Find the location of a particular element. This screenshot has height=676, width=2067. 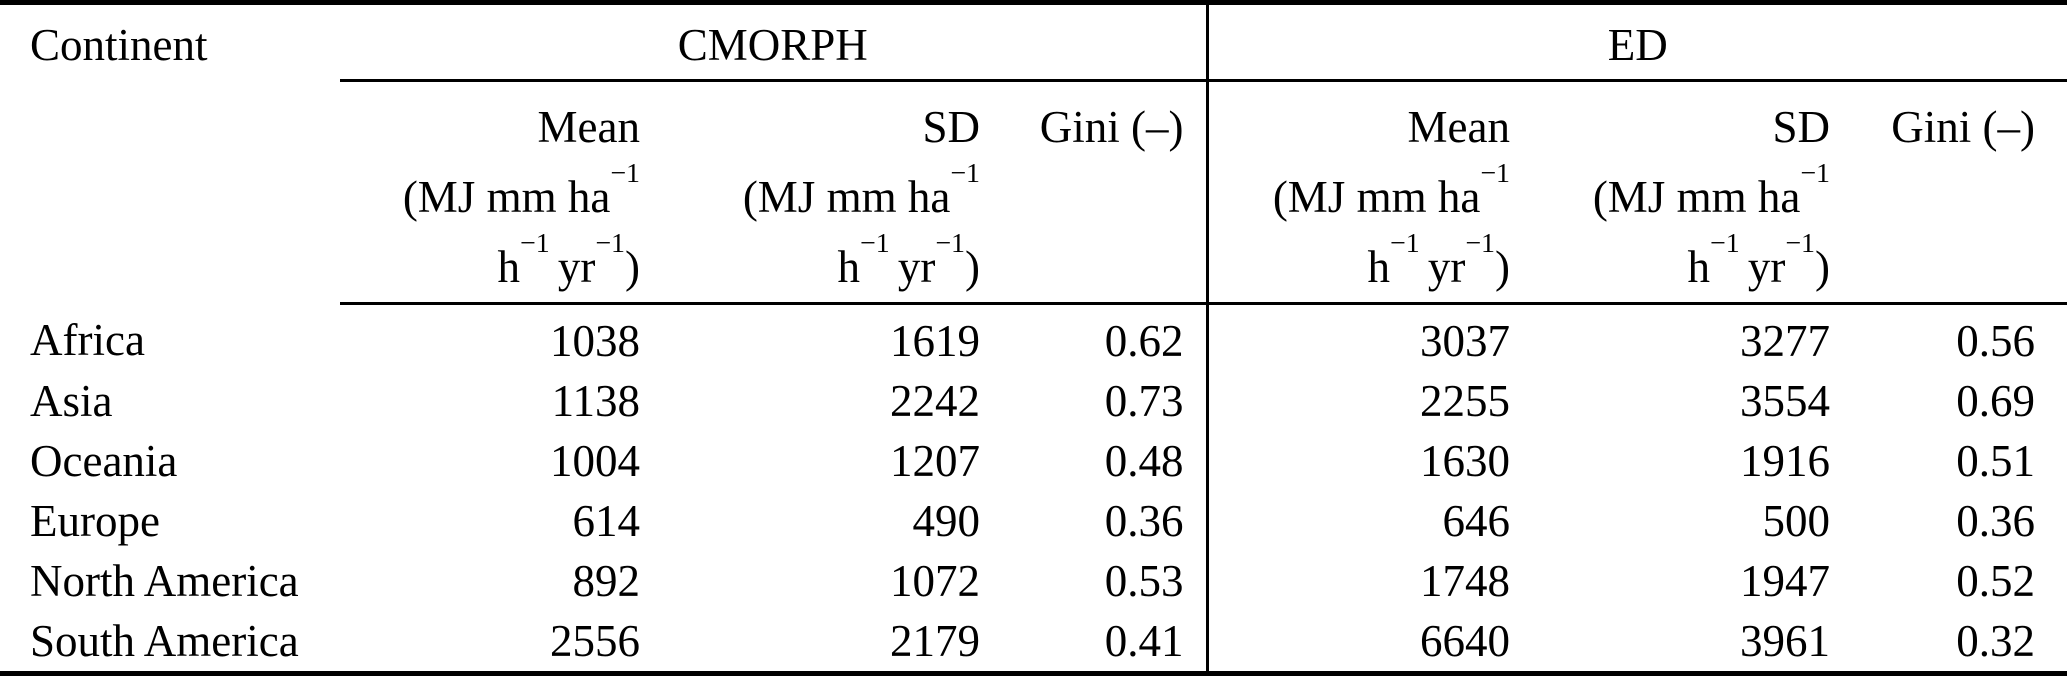

ed-mean-value: 6640 is located at coordinates (1357, 642).